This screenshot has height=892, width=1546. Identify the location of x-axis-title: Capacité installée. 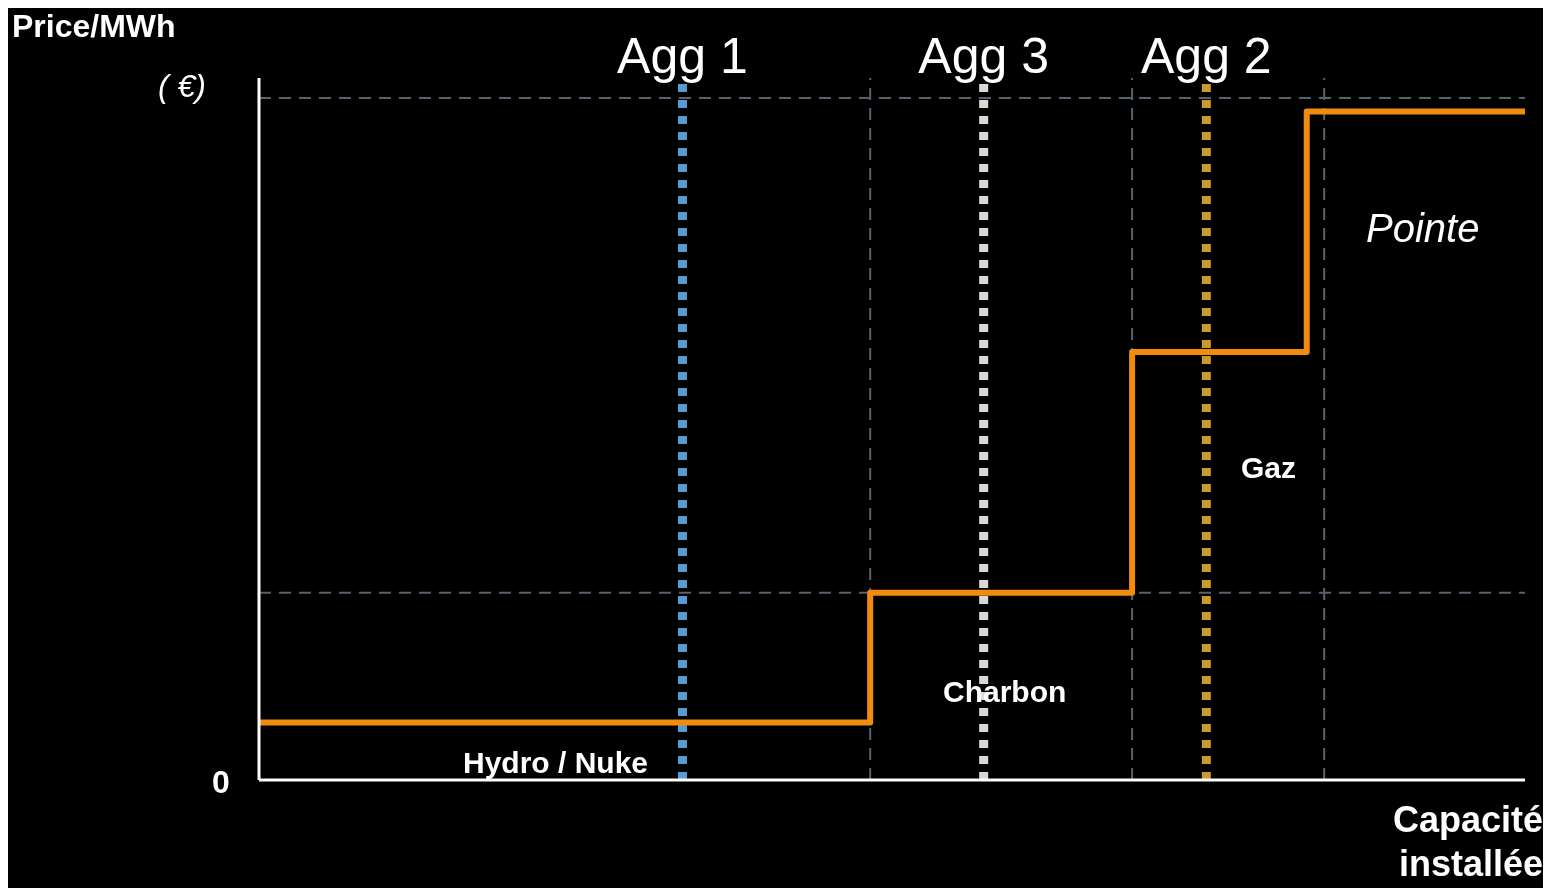
(1467, 842).